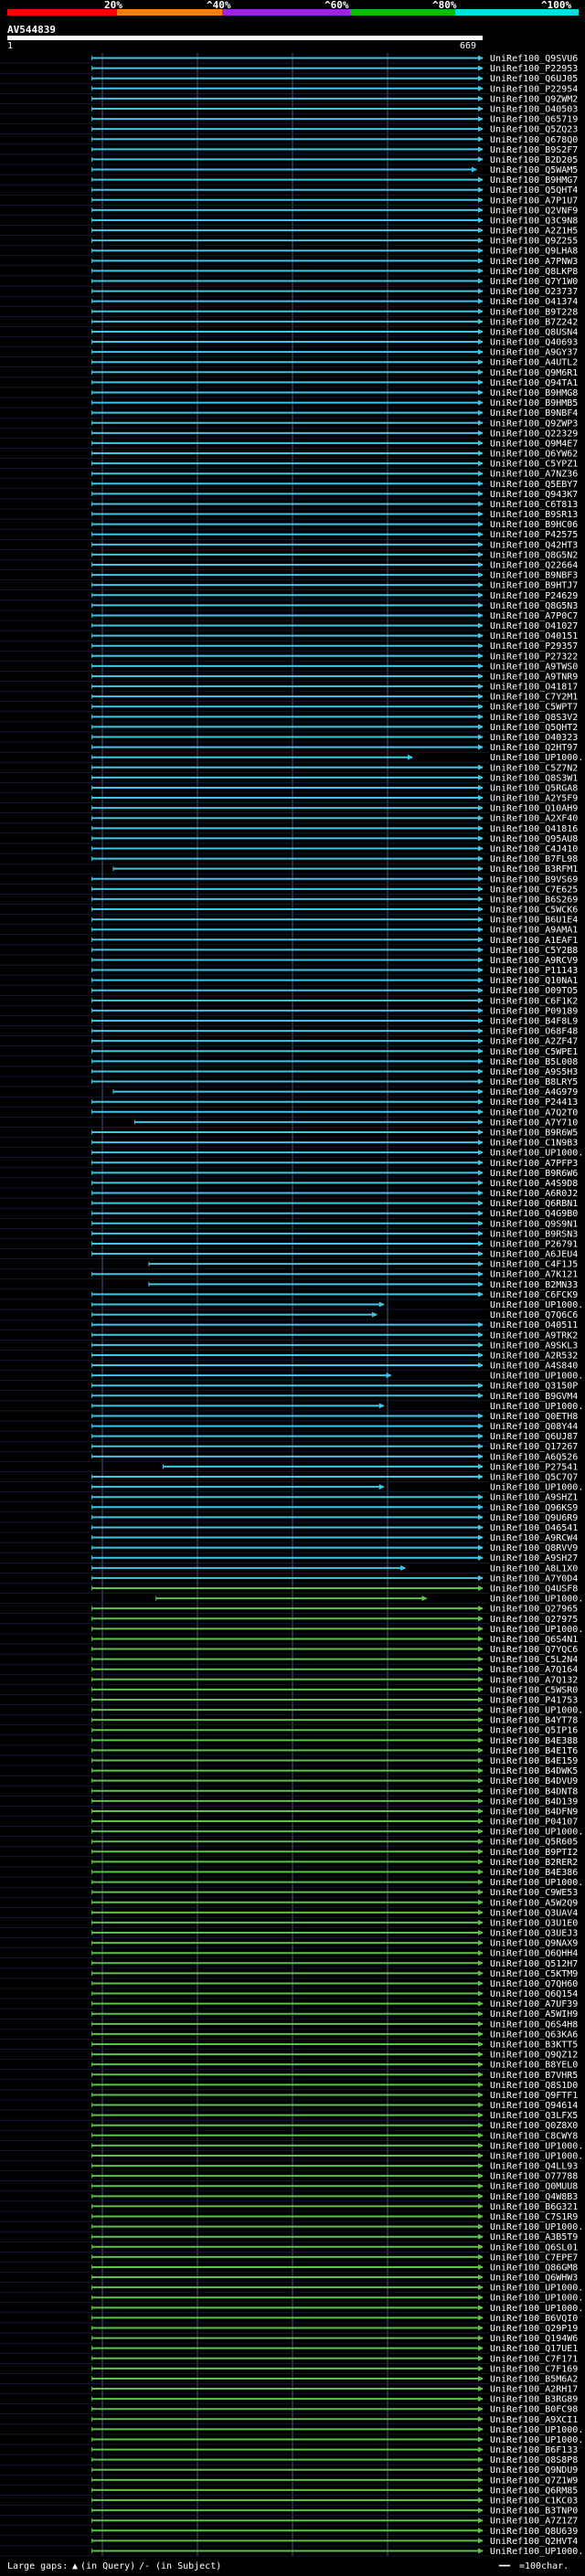 The height and width of the screenshot is (2576, 585). Describe the element at coordinates (534, 242) in the screenshot. I see `hit-label: UniRef100_Q9Z255` at that location.